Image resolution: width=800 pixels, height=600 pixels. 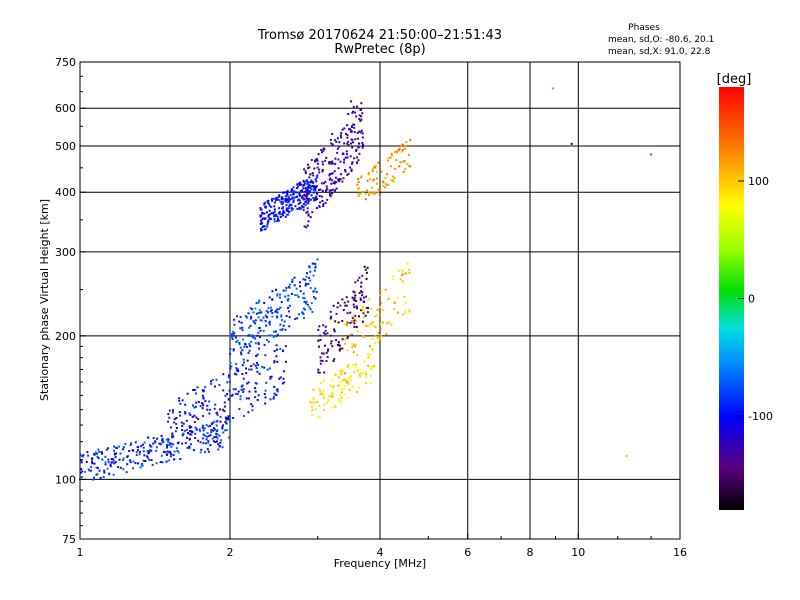 What do you see at coordinates (680, 552) in the screenshot?
I see `x-tick-label: 16` at bounding box center [680, 552].